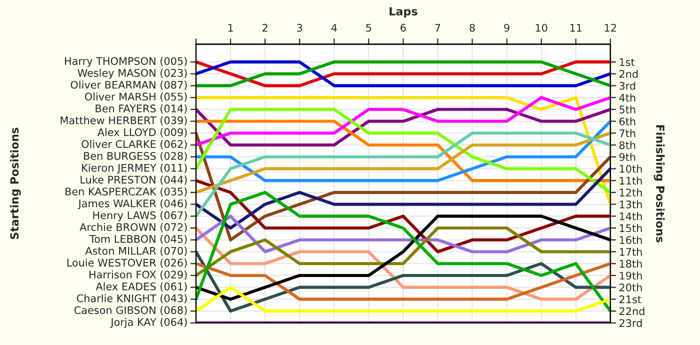  Describe the element at coordinates (631, 216) in the screenshot. I see `y2-tick-label: 14th` at that location.